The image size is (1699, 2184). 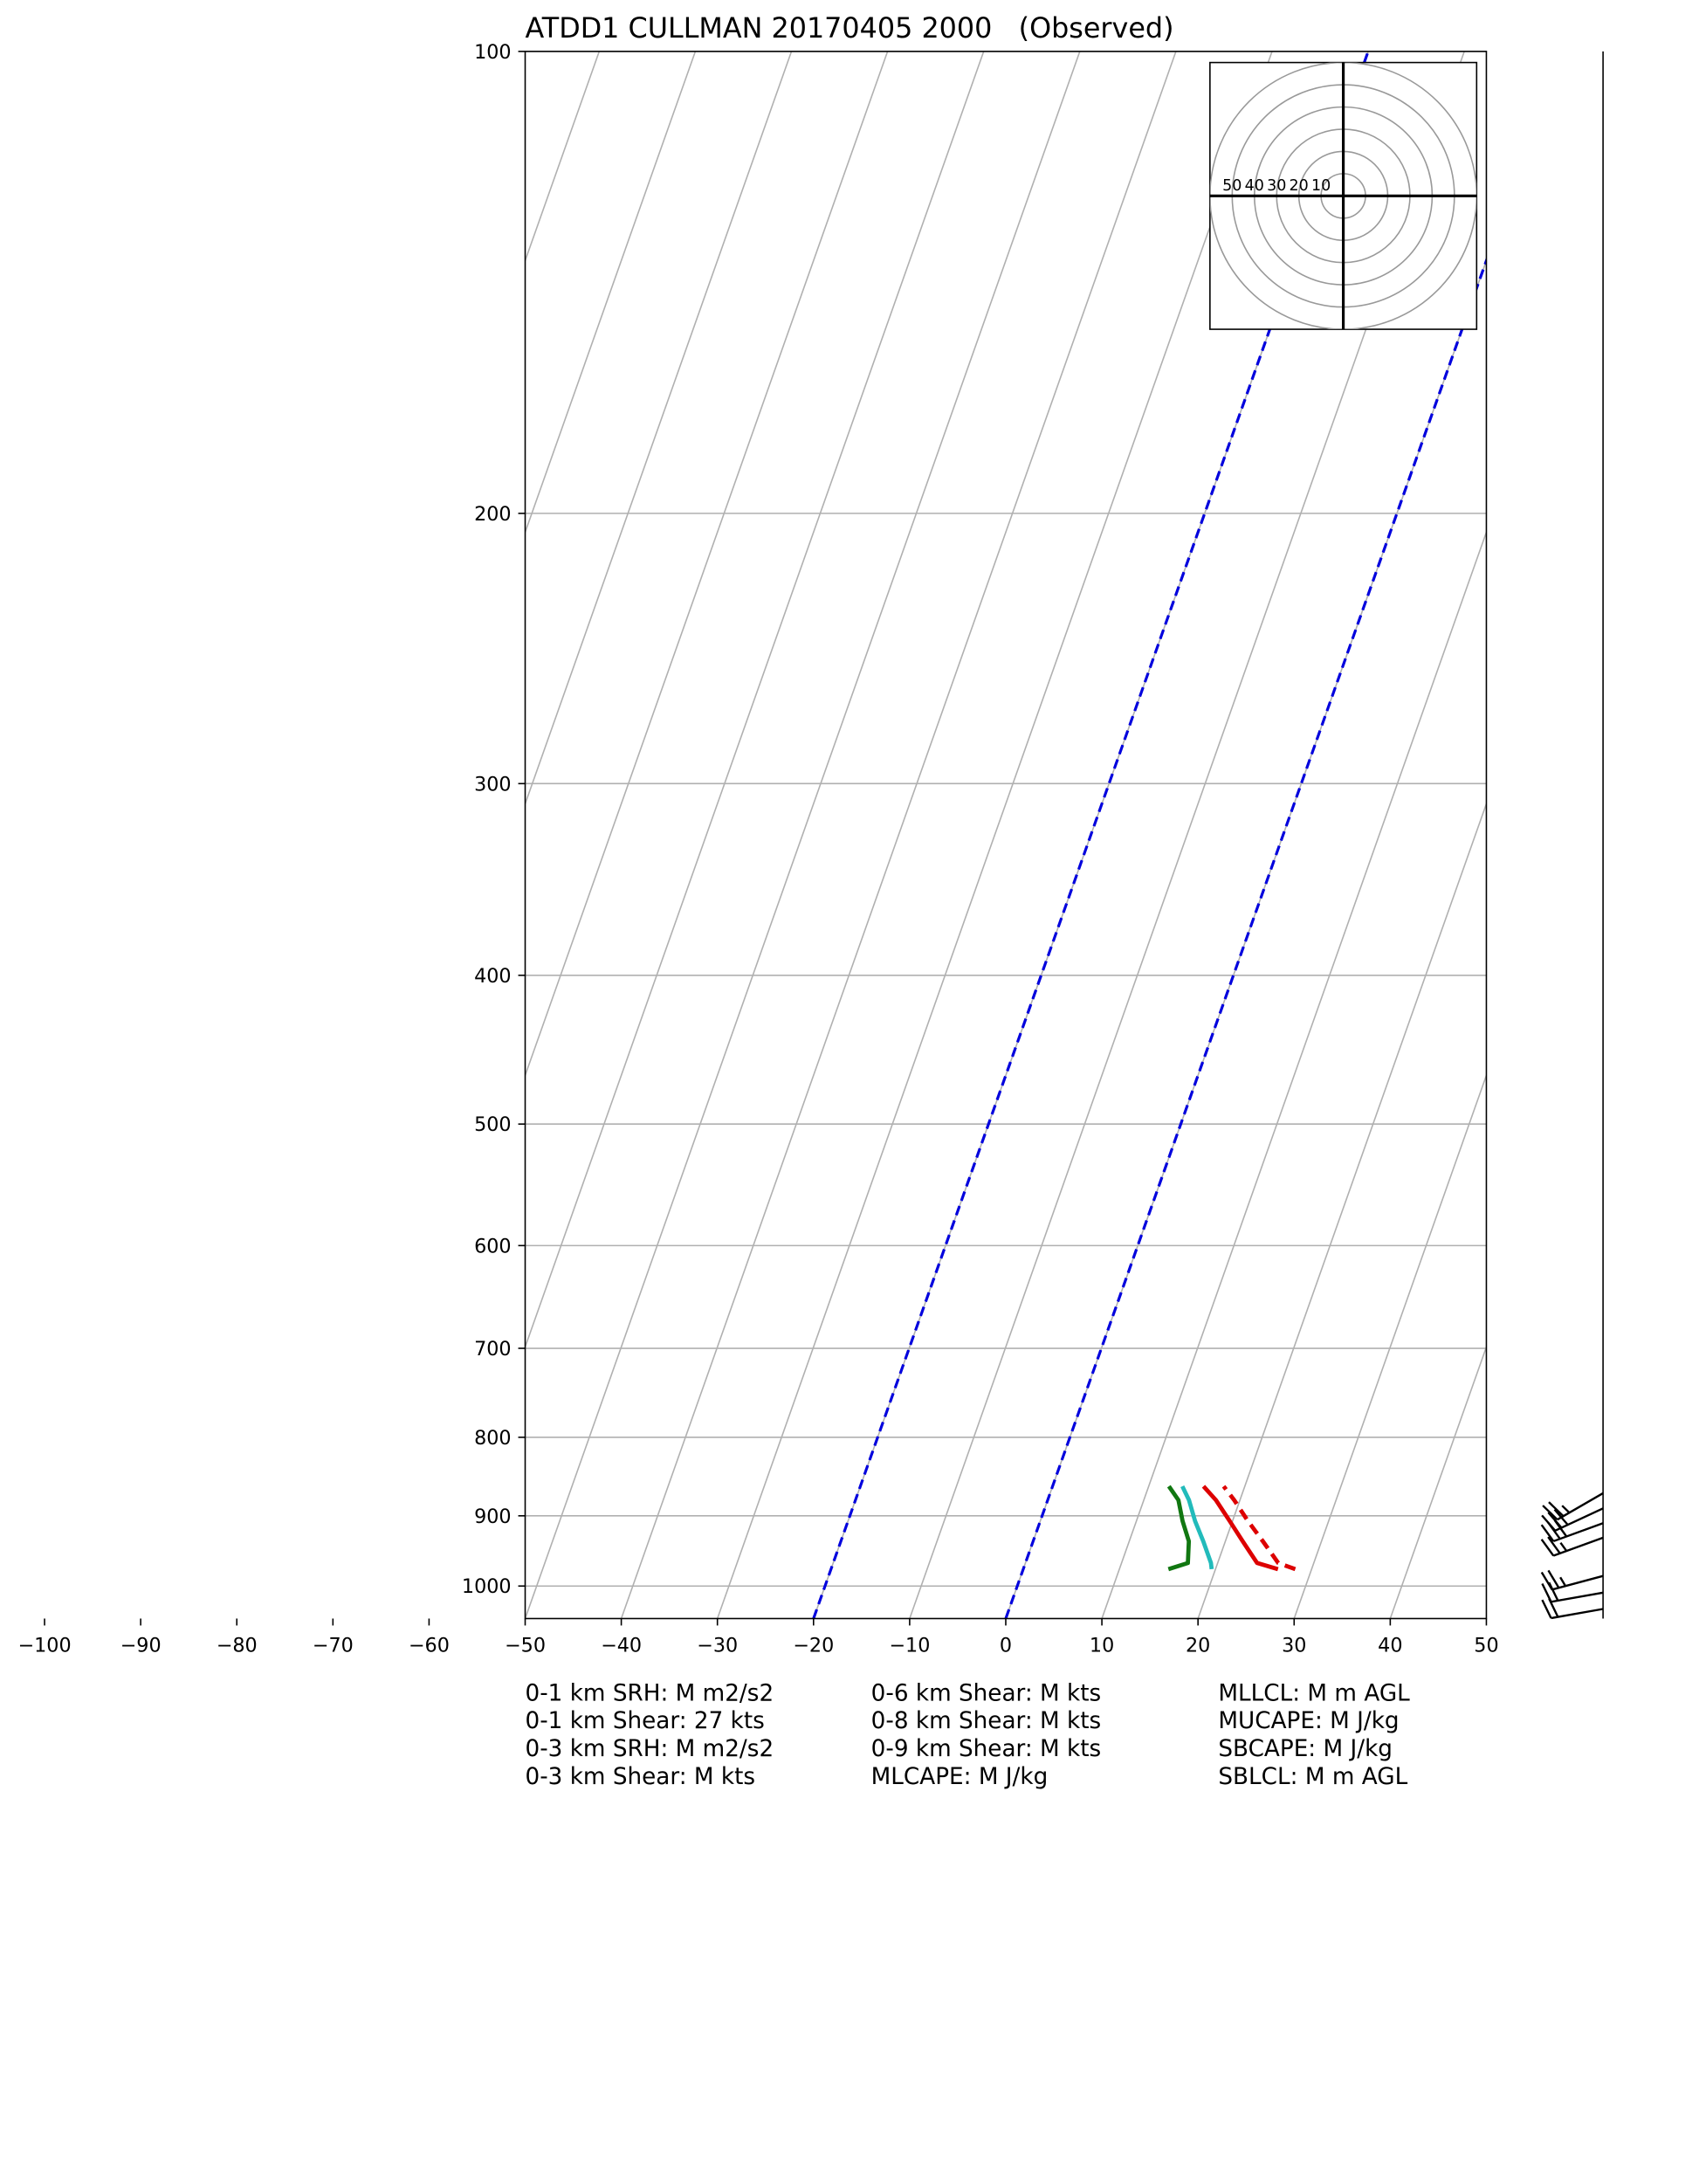 I want to click on hodograph-ring-label: 10, so click(x=1321, y=186).